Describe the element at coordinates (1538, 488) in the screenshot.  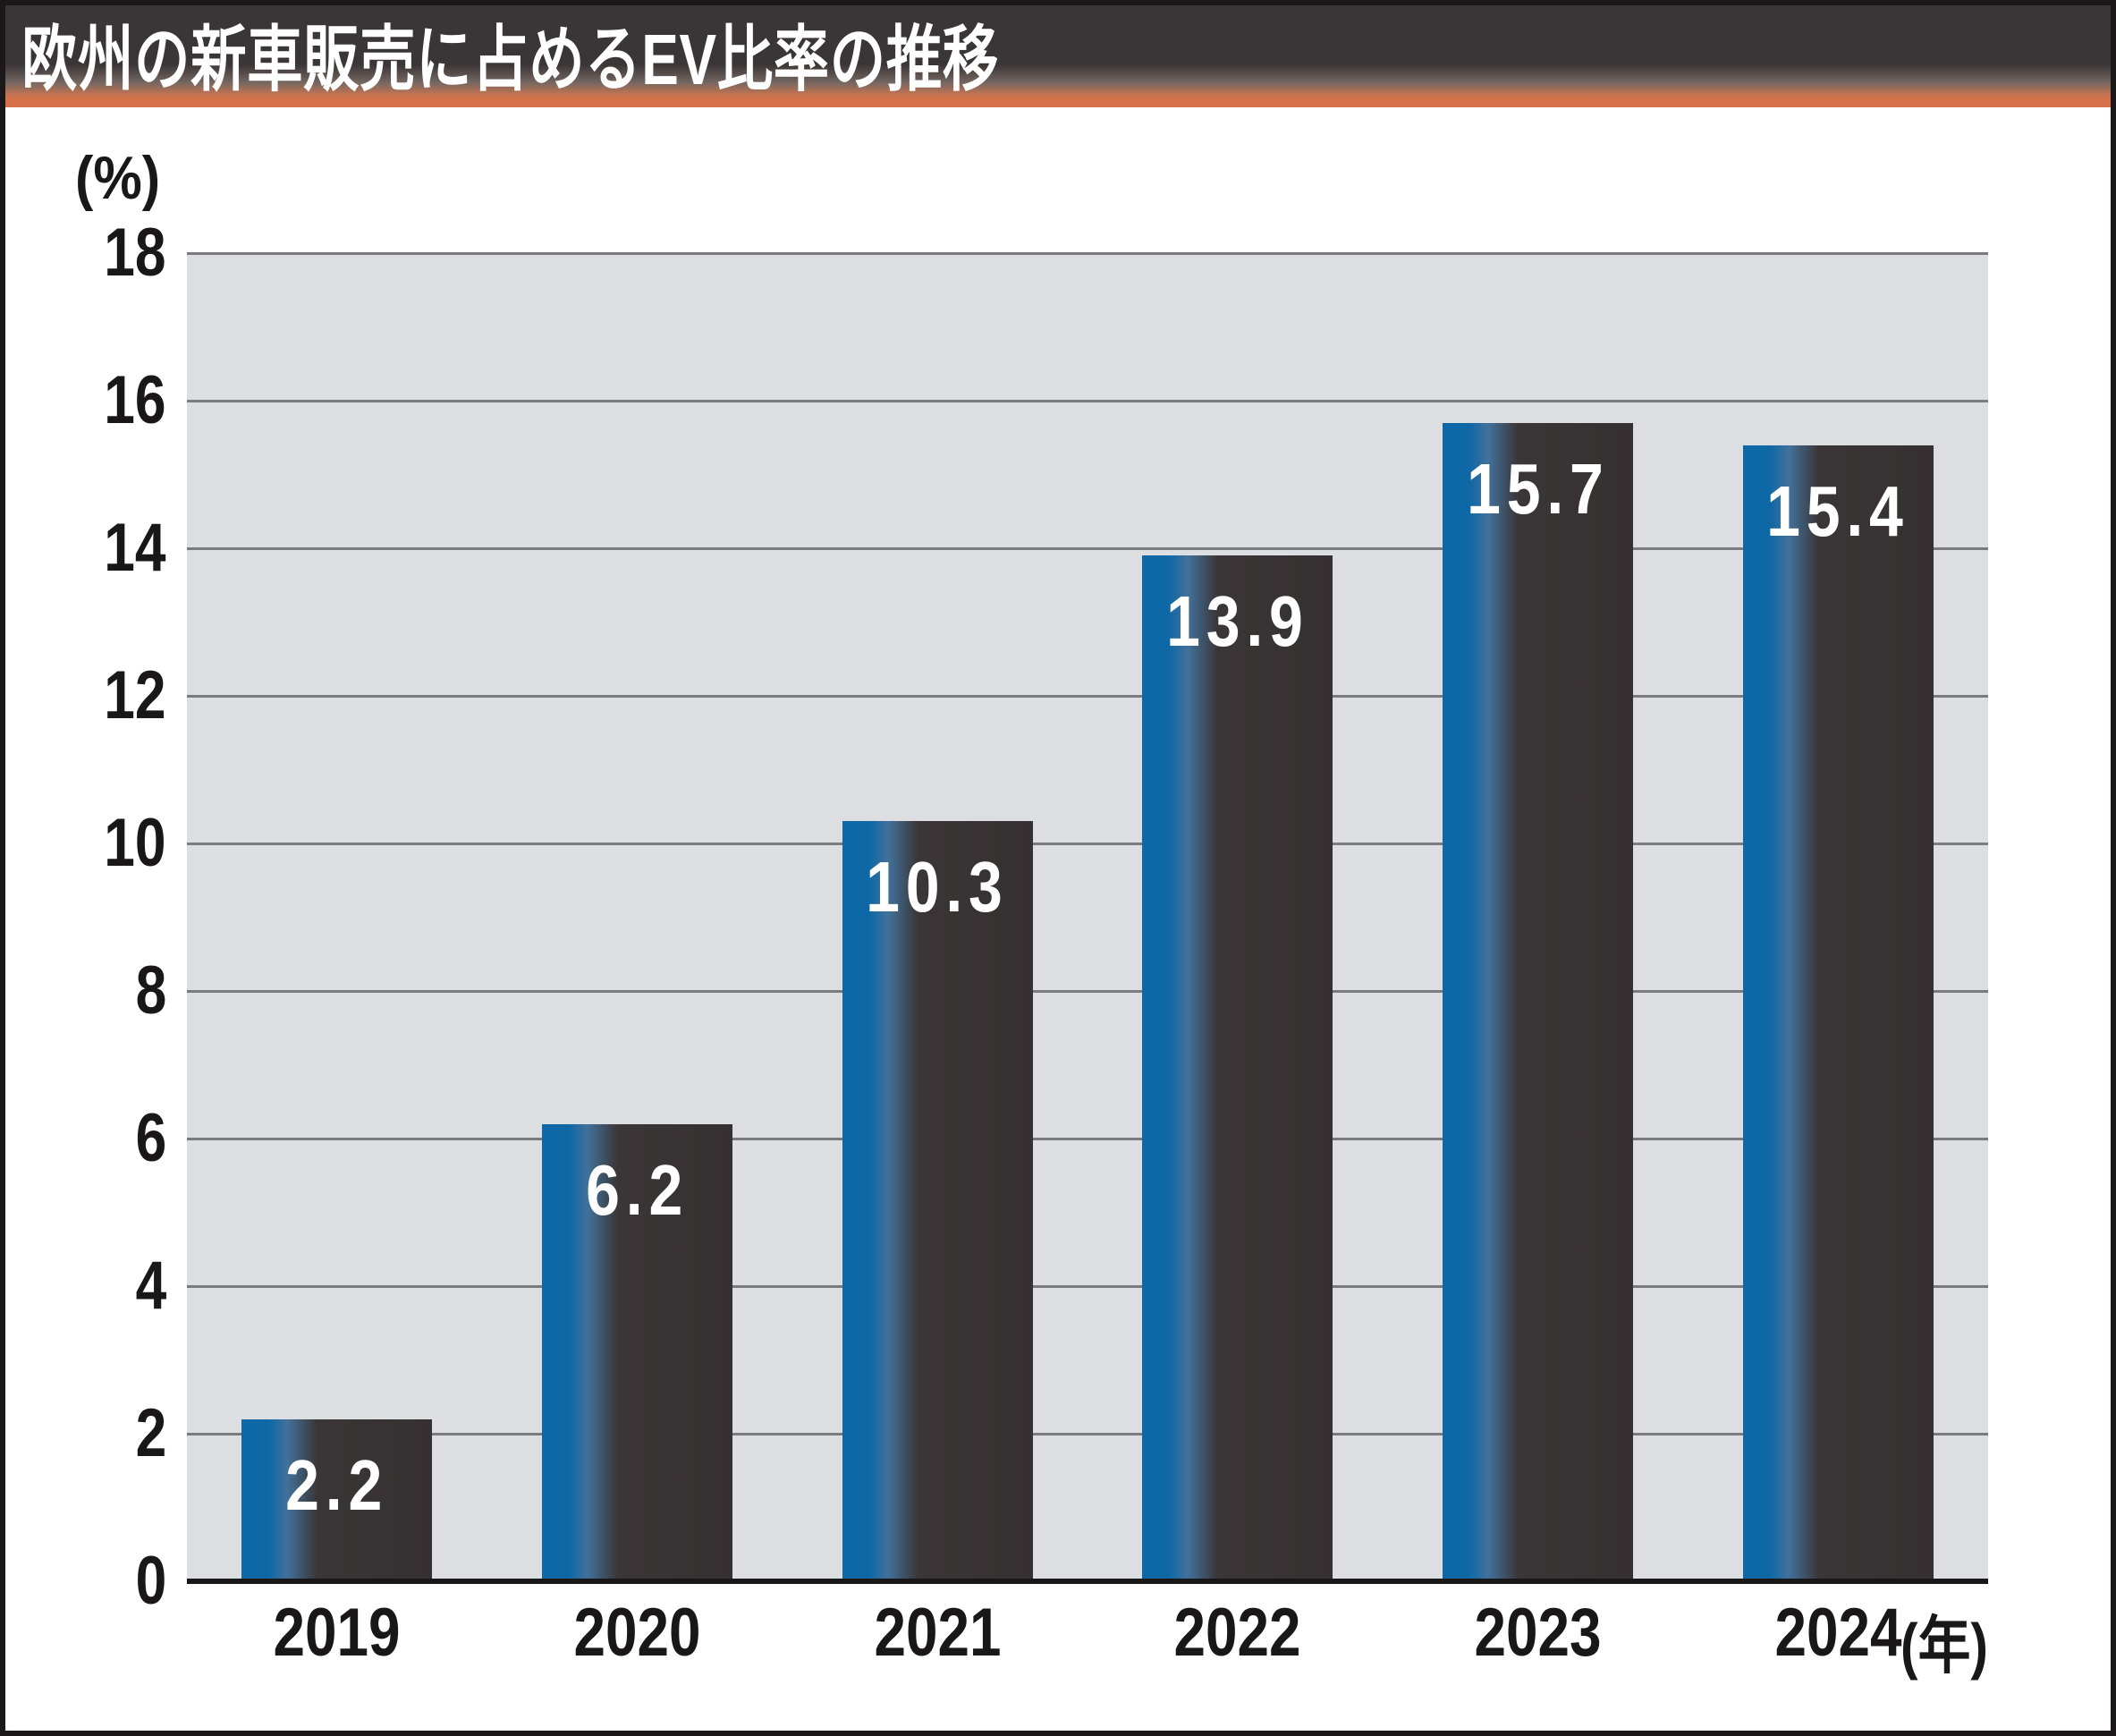
I see `bar-value-label-2023: 15.7` at that location.